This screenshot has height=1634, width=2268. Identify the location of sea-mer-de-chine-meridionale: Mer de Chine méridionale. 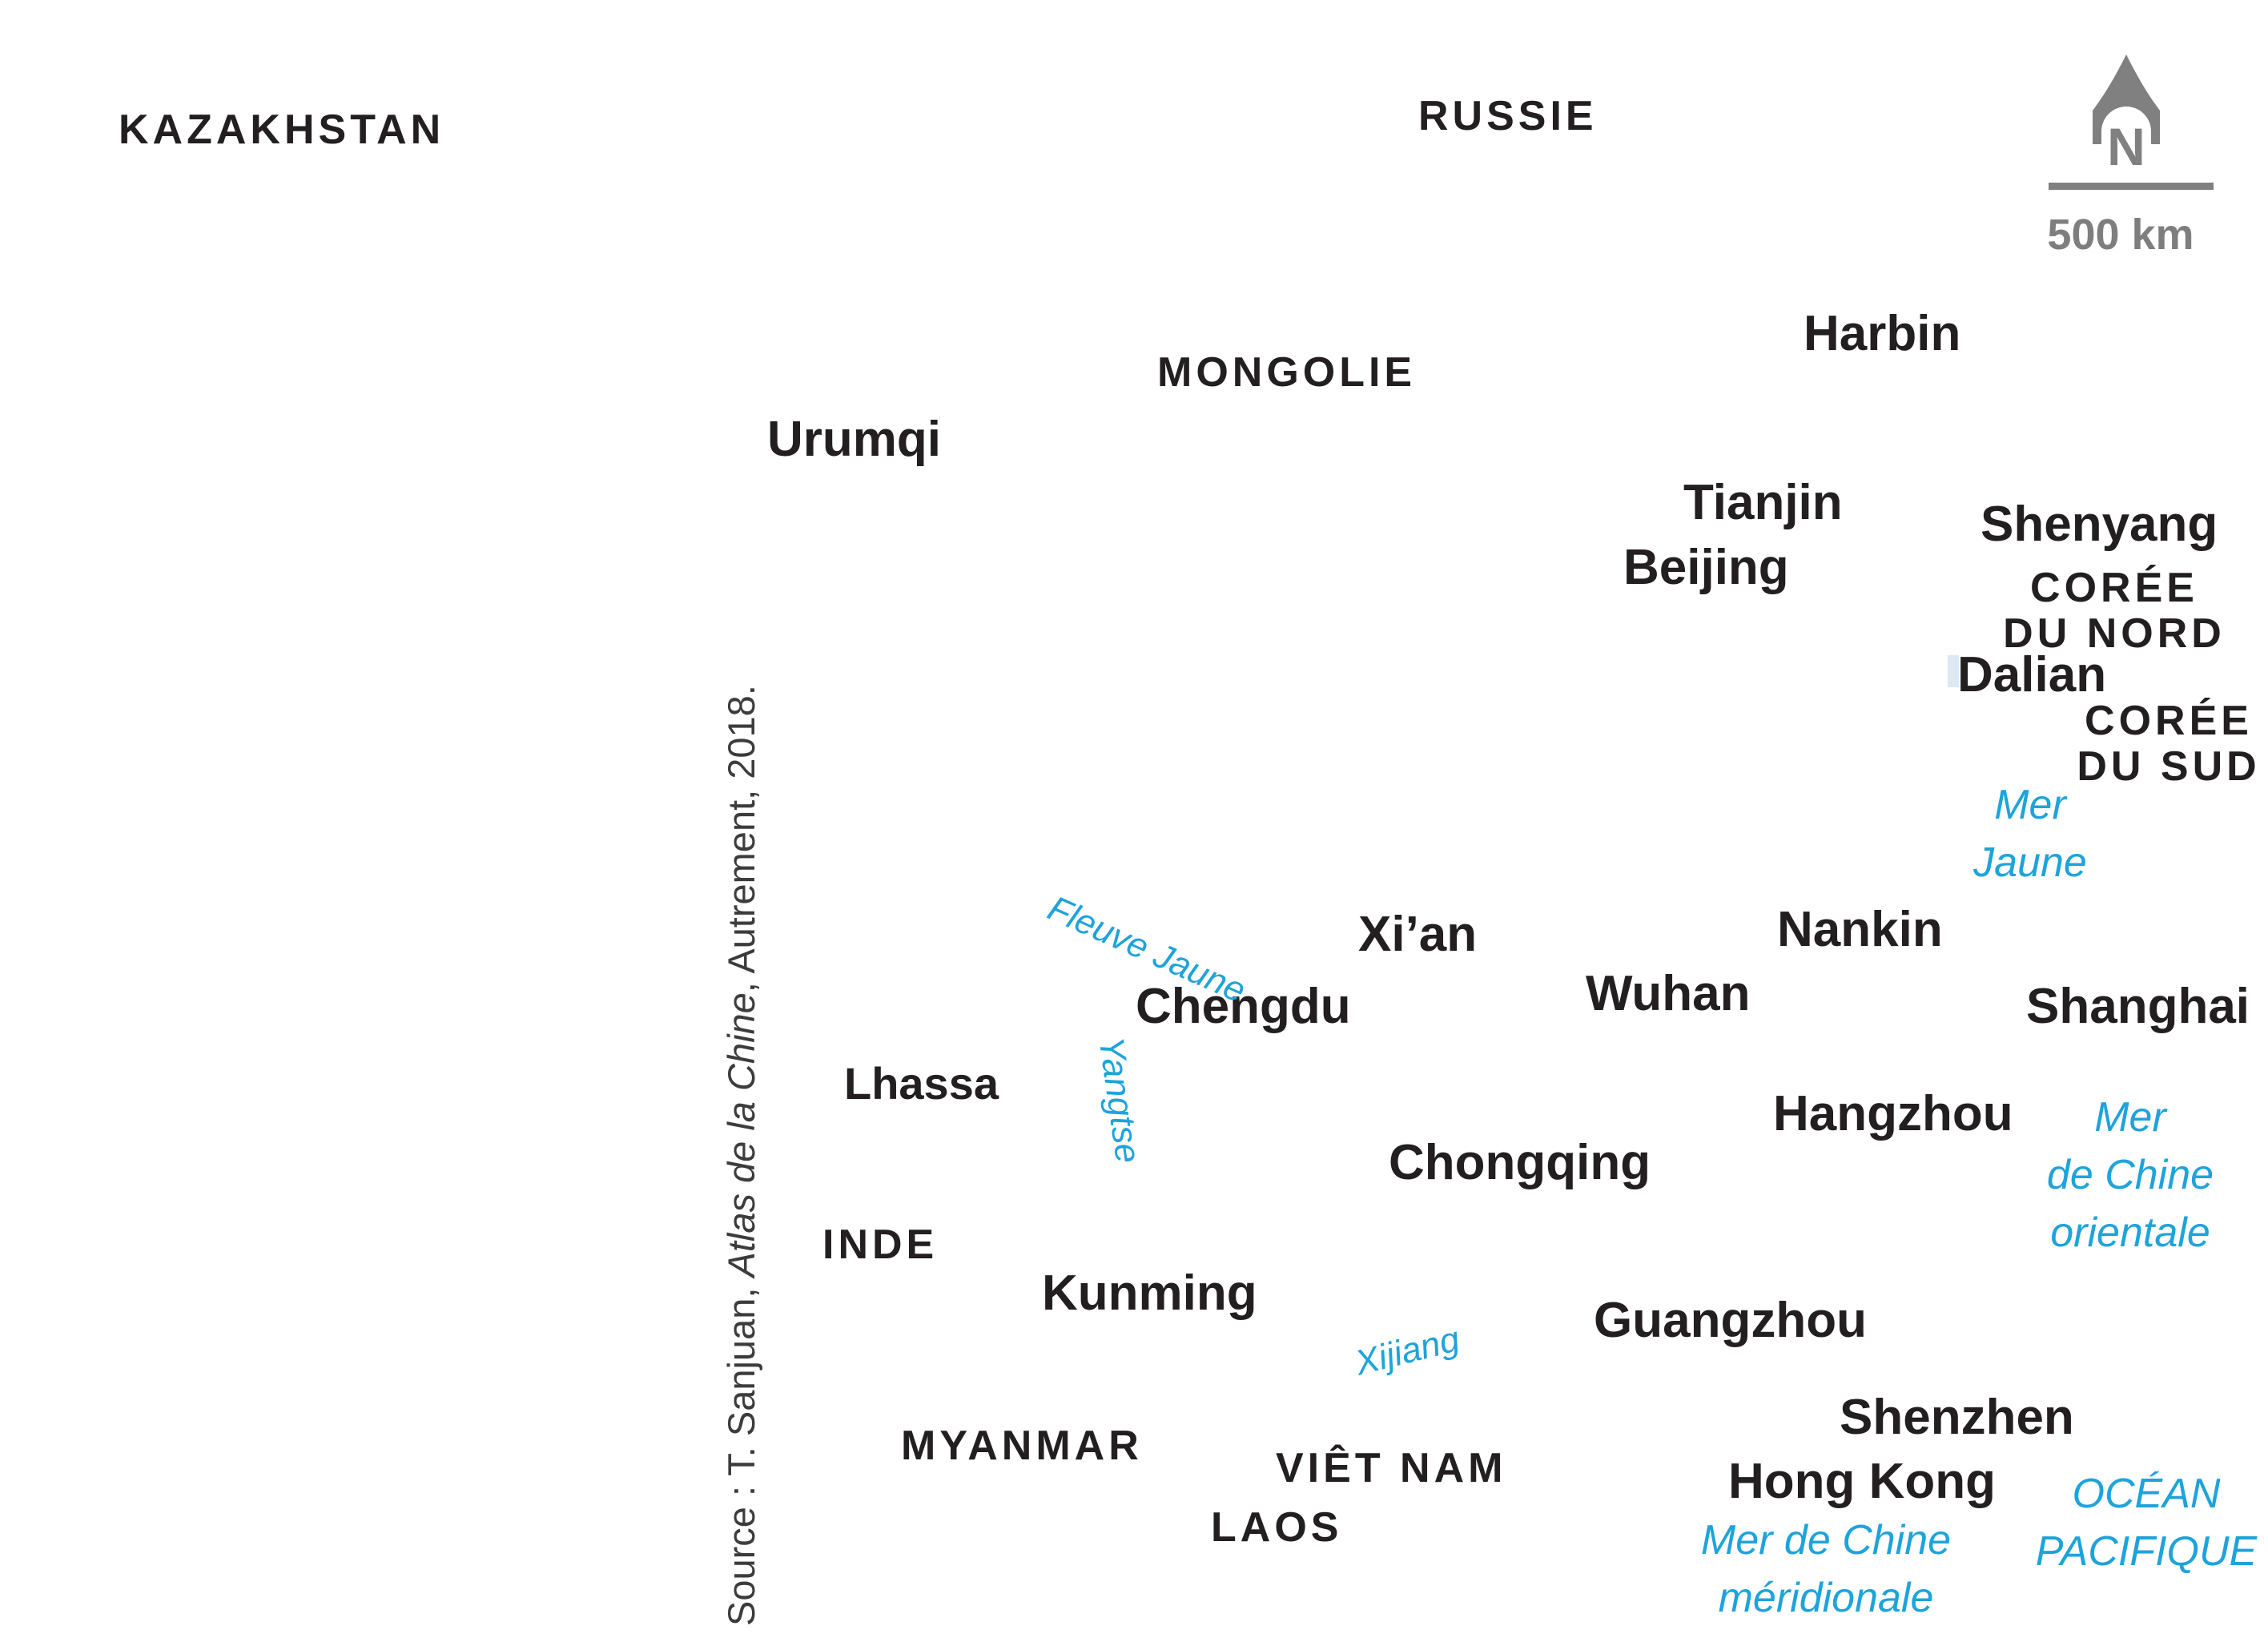
(1826, 1570).